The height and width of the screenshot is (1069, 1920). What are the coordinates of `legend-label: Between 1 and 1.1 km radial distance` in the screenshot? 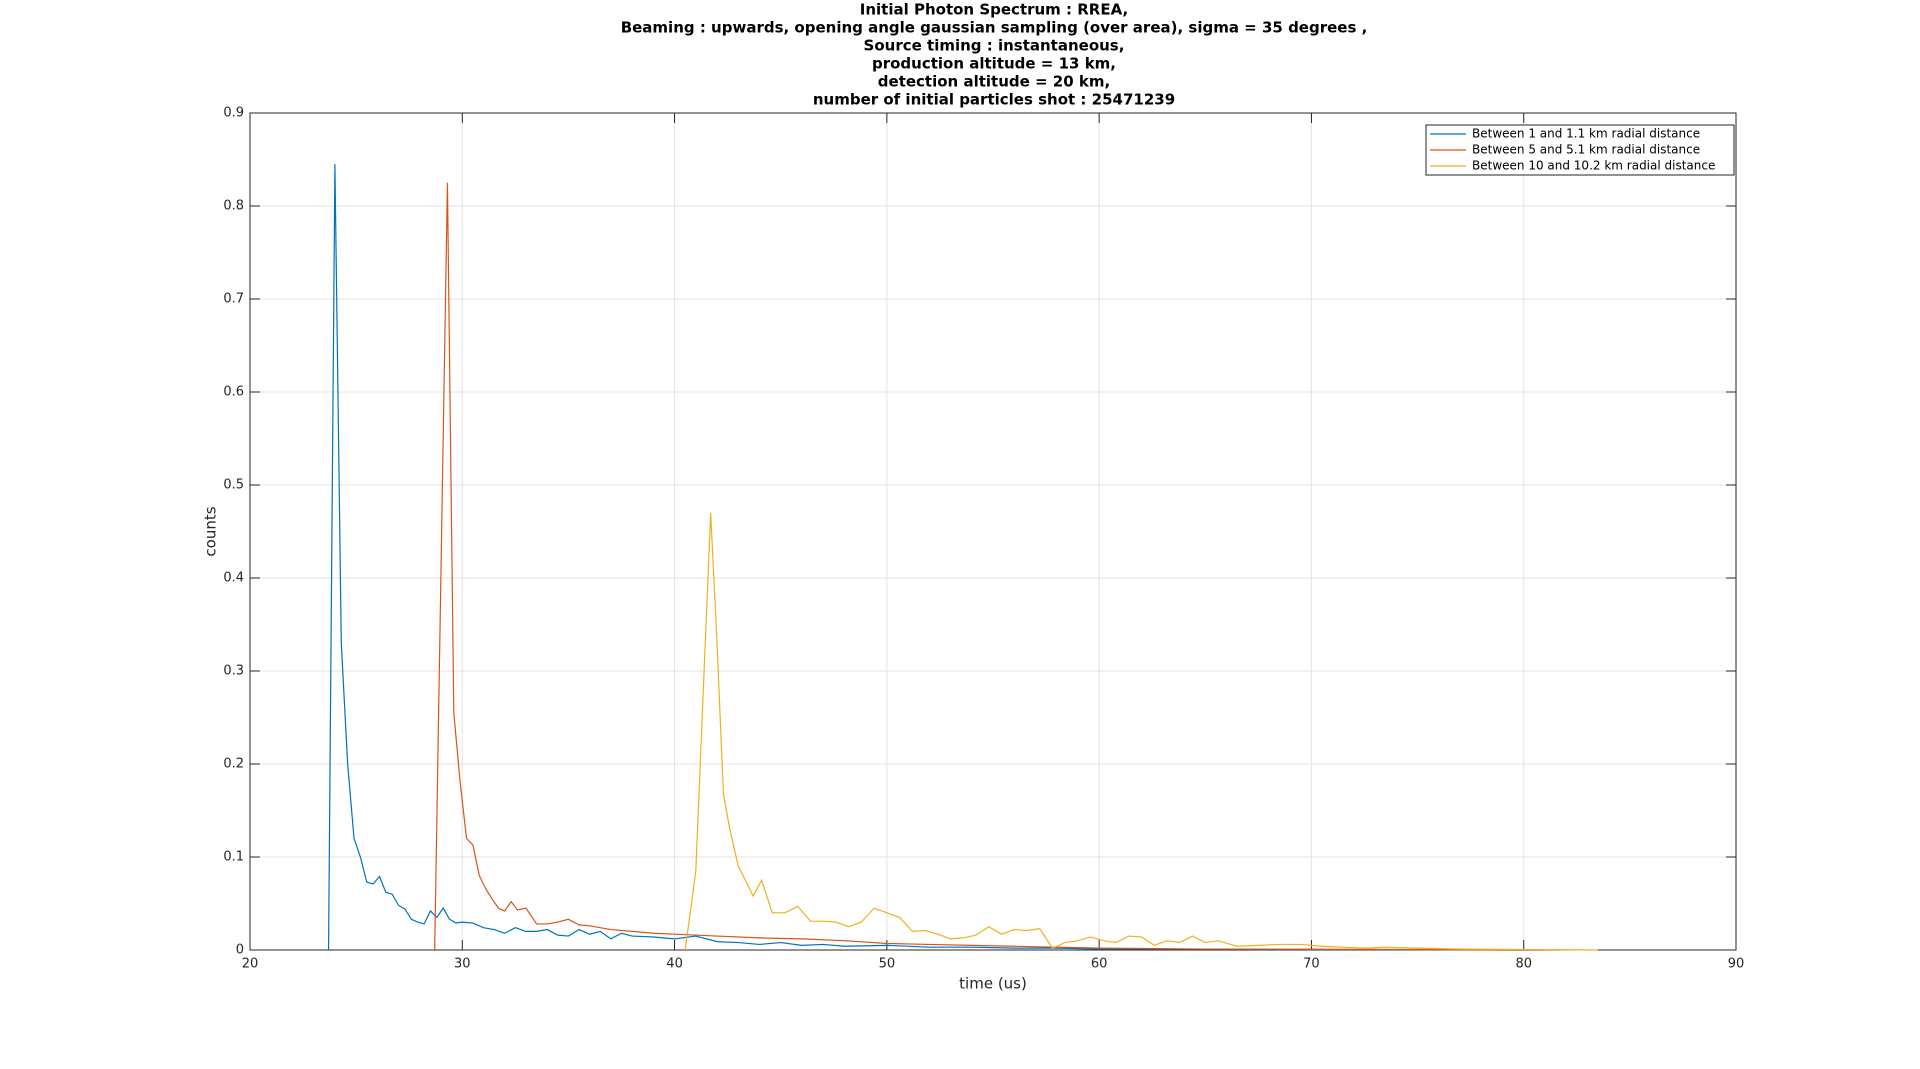 It's located at (1586, 134).